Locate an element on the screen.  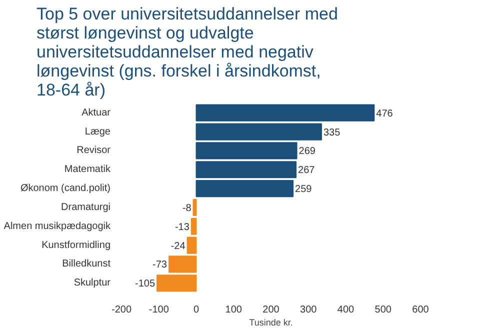
data-label: -24 is located at coordinates (178, 246).